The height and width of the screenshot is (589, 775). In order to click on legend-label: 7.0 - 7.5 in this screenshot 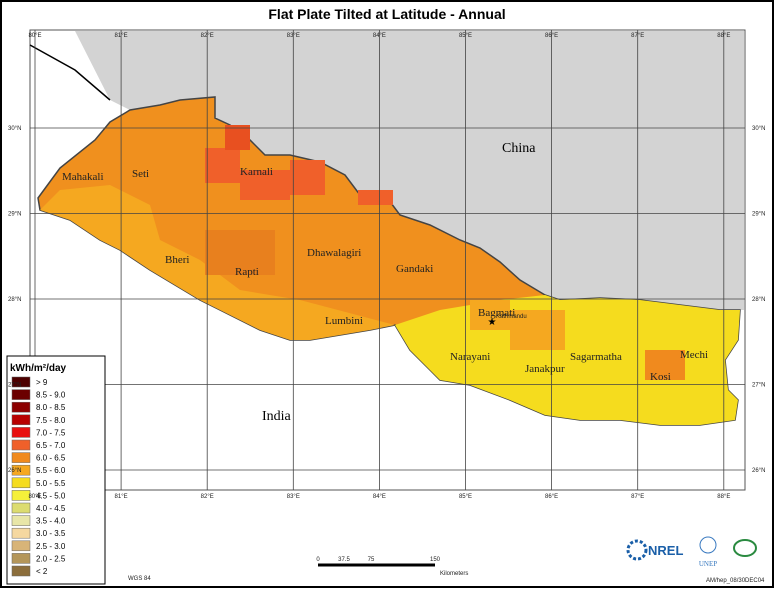, I will do `click(51, 432)`.